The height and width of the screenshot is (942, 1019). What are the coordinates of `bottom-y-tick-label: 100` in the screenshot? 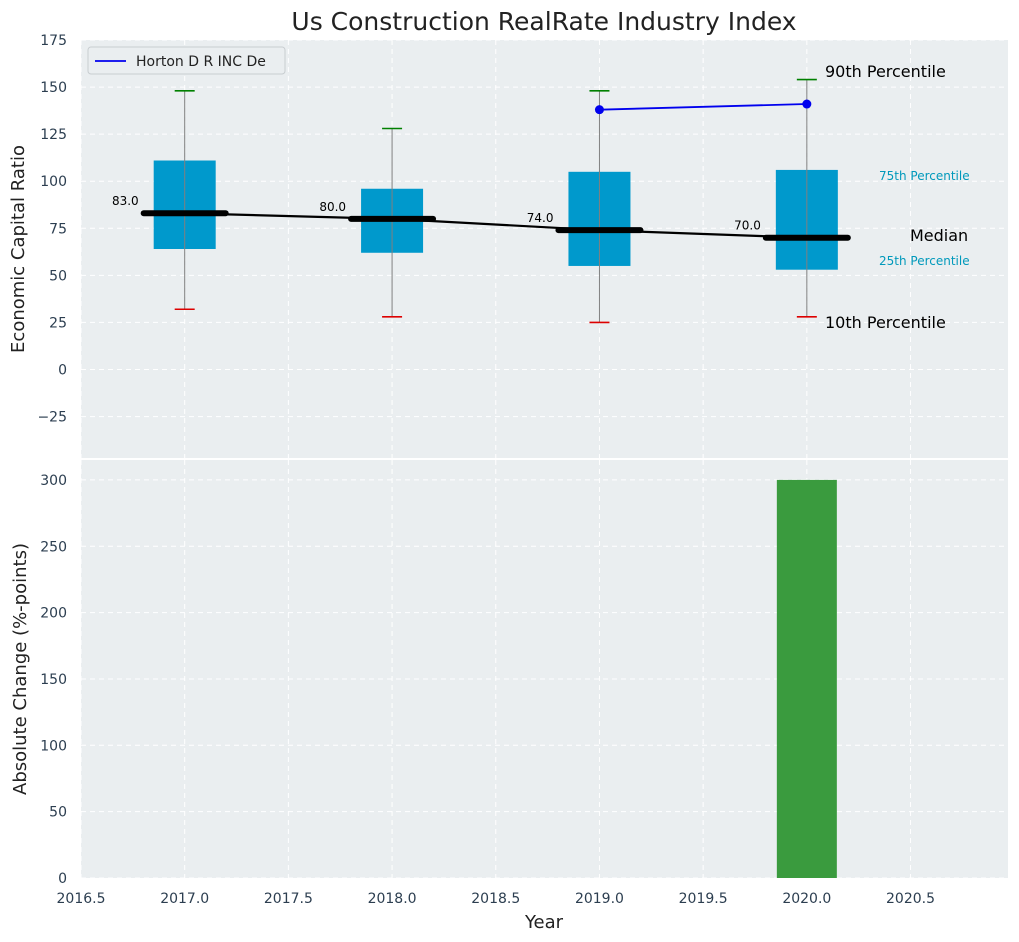 It's located at (53, 746).